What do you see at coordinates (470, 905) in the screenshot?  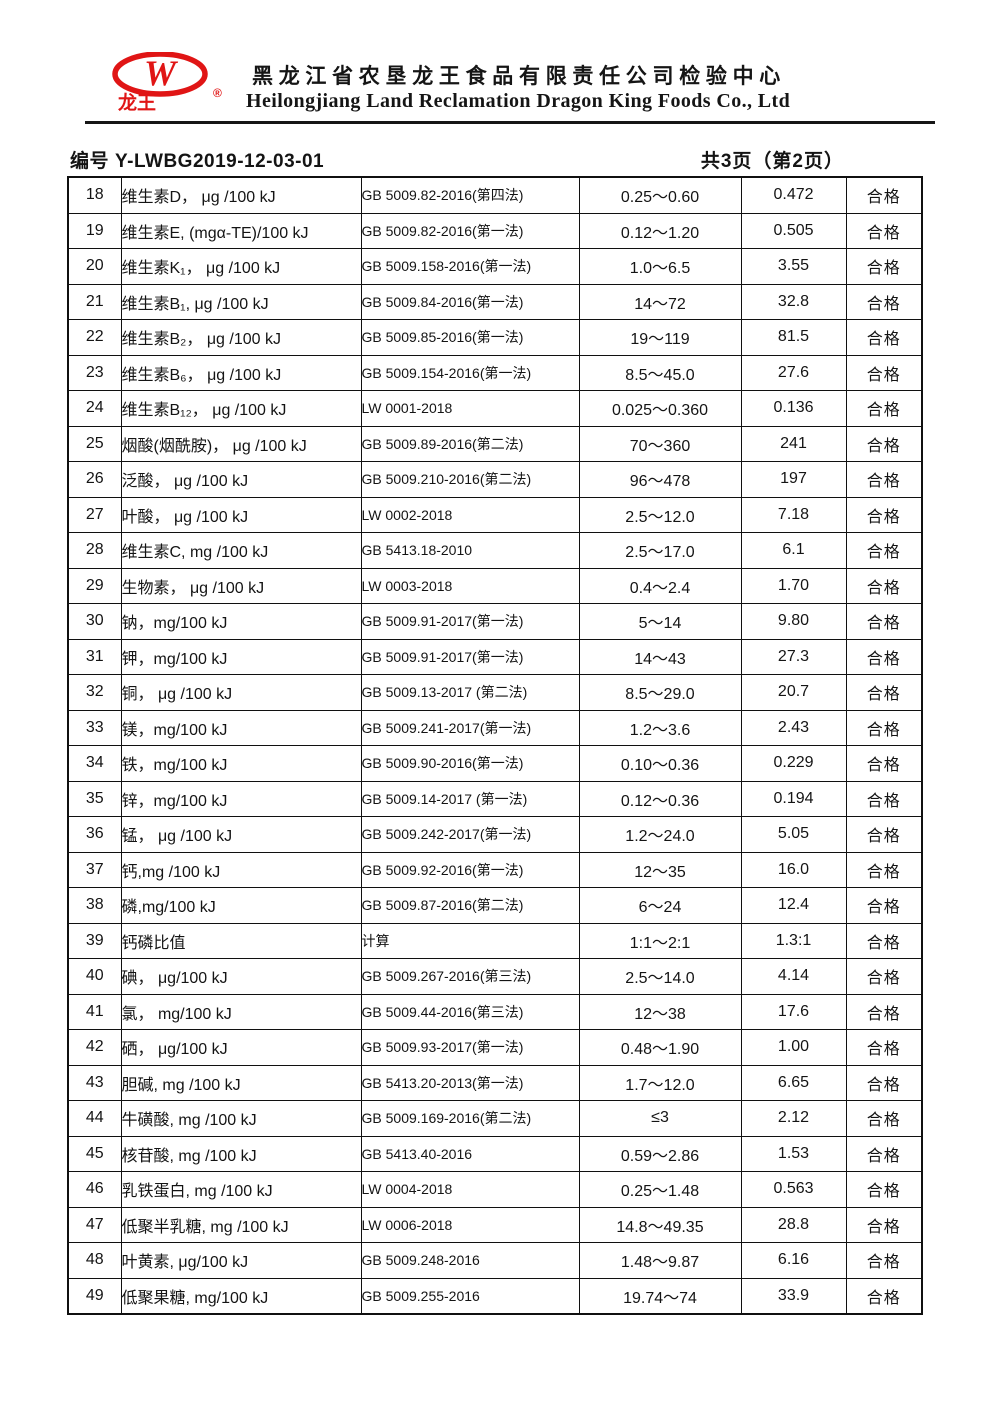 I see `test-method: GB 5009.87-2016(第二法)` at bounding box center [470, 905].